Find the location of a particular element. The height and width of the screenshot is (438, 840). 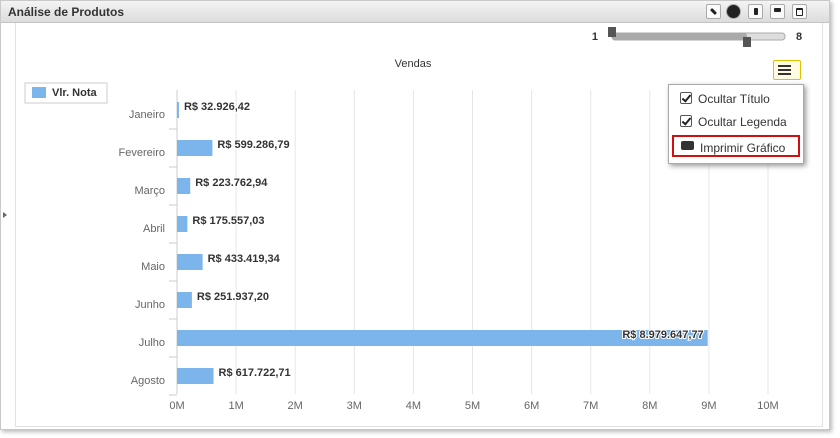

slider-max: 8 is located at coordinates (799, 37).